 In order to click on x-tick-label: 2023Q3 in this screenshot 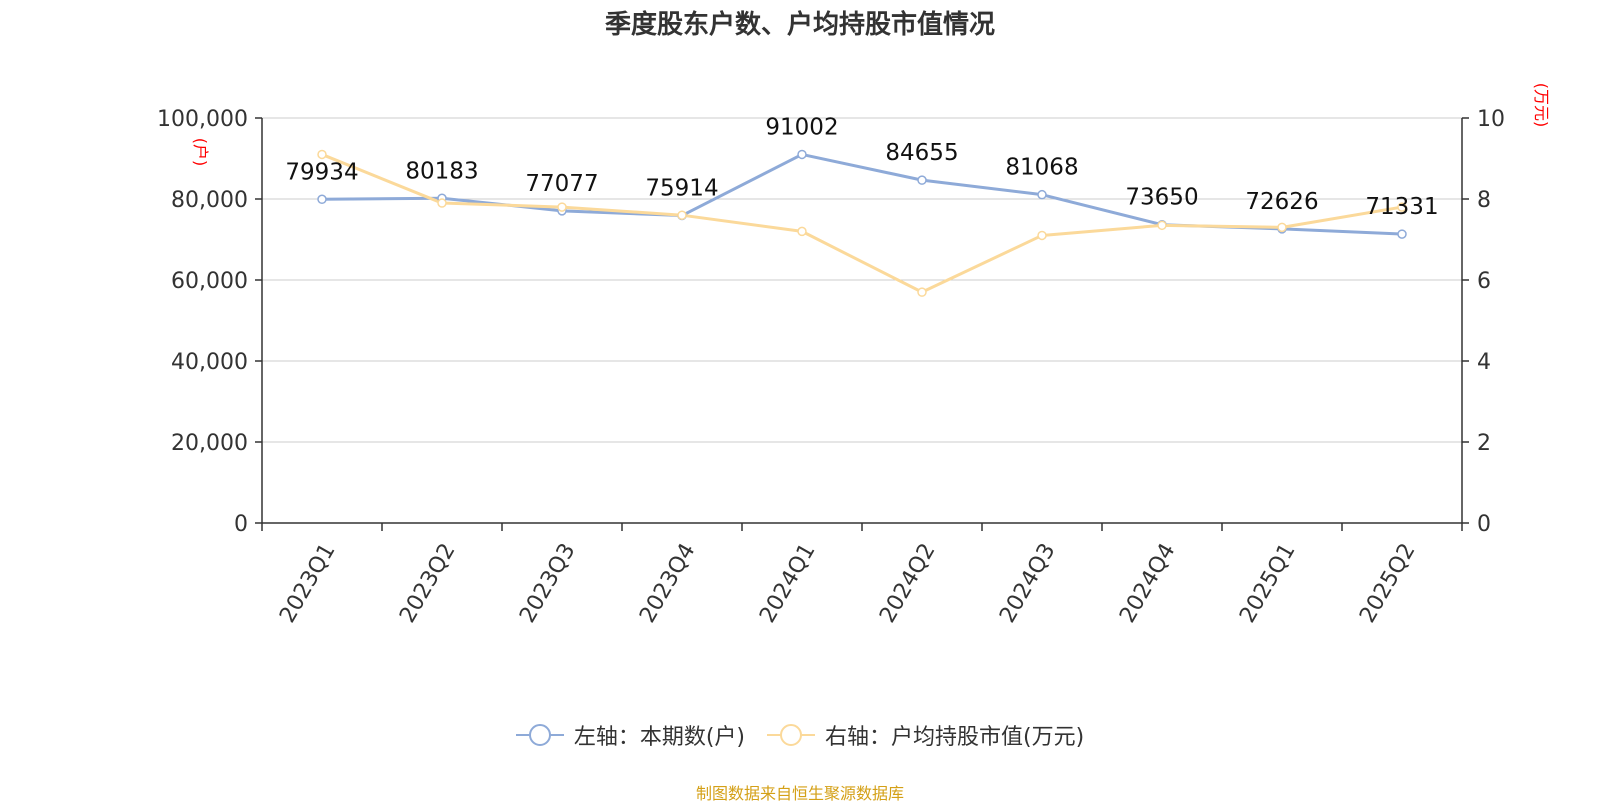, I will do `click(547, 583)`.